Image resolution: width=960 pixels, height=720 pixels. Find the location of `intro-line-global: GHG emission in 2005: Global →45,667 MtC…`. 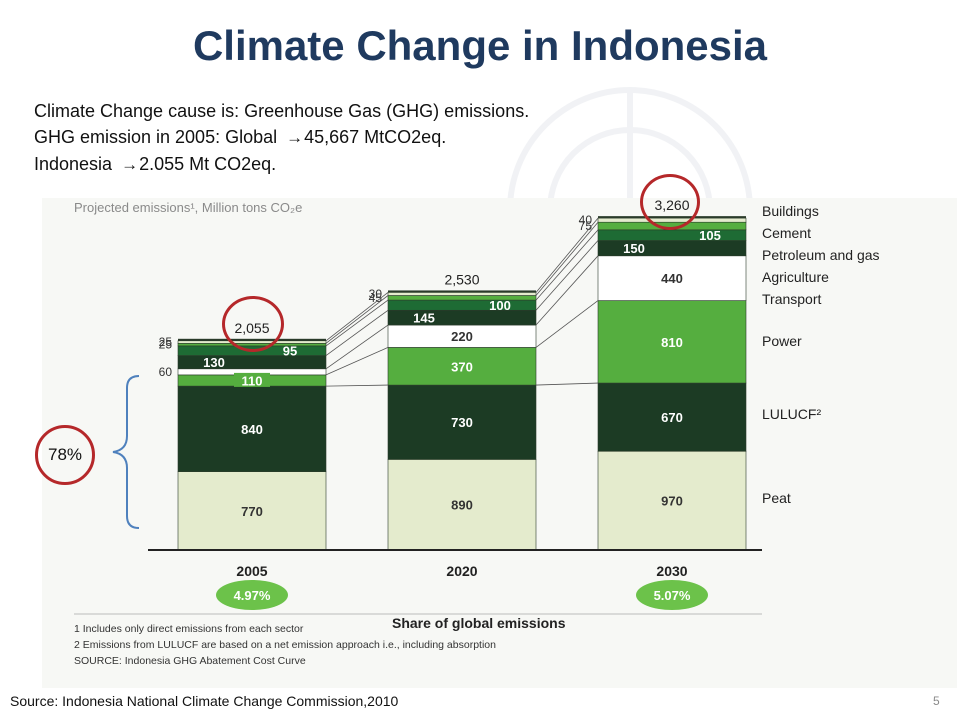

intro-line-global: GHG emission in 2005: Global →45,667 MtC… is located at coordinates (281, 137).